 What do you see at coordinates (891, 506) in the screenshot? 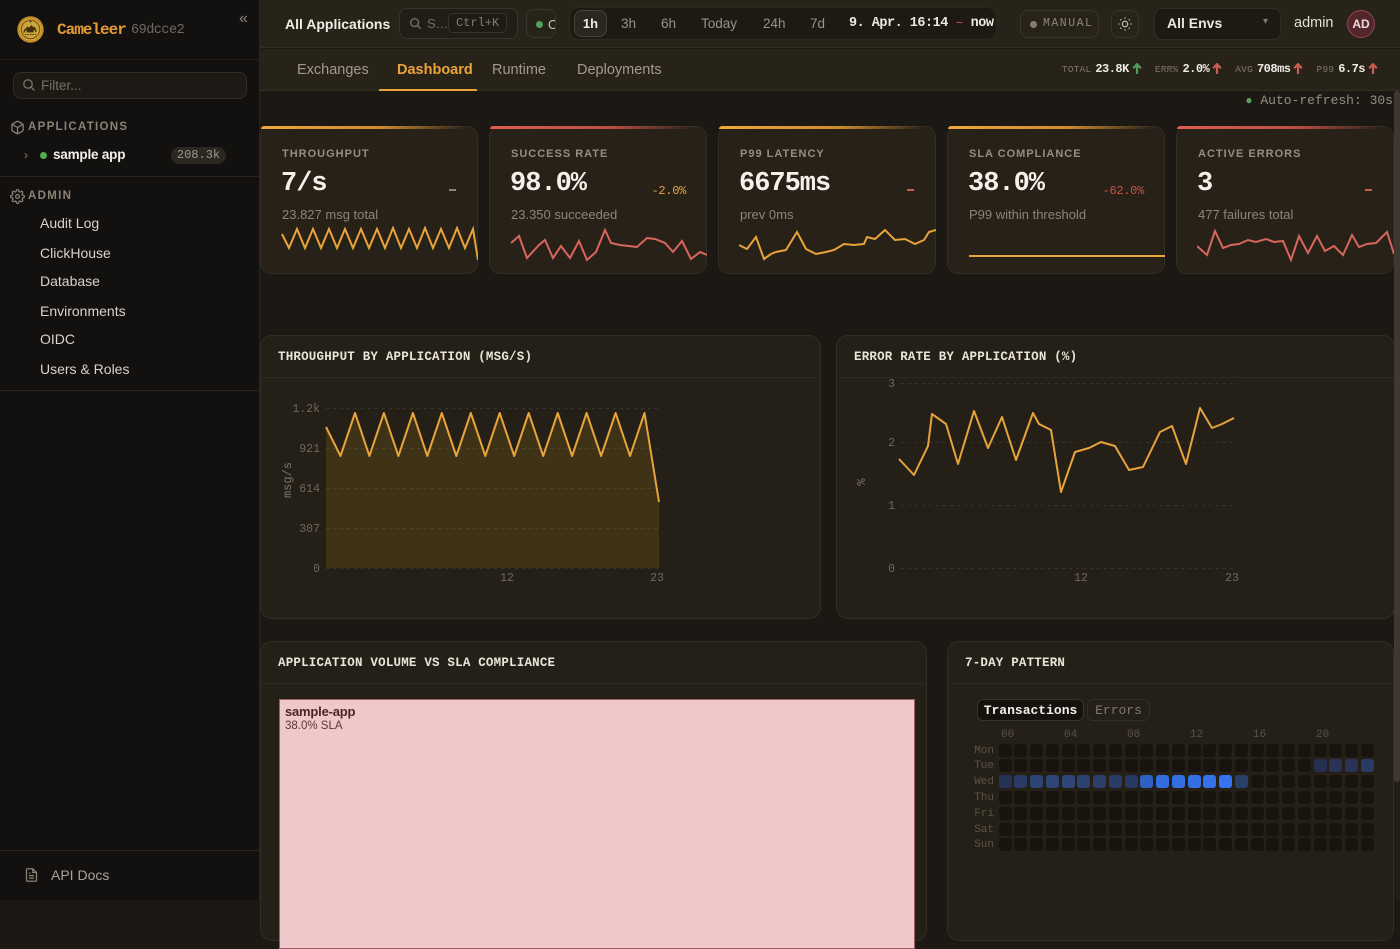
I see `svg-text: 1` at bounding box center [891, 506].